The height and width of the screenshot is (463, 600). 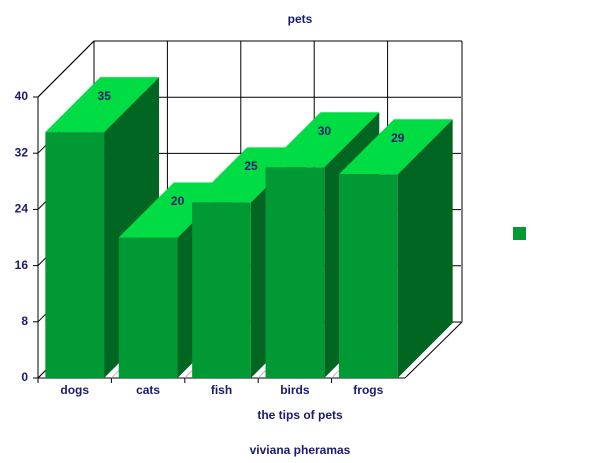 What do you see at coordinates (433, 350) in the screenshot?
I see `floor-right` at bounding box center [433, 350].